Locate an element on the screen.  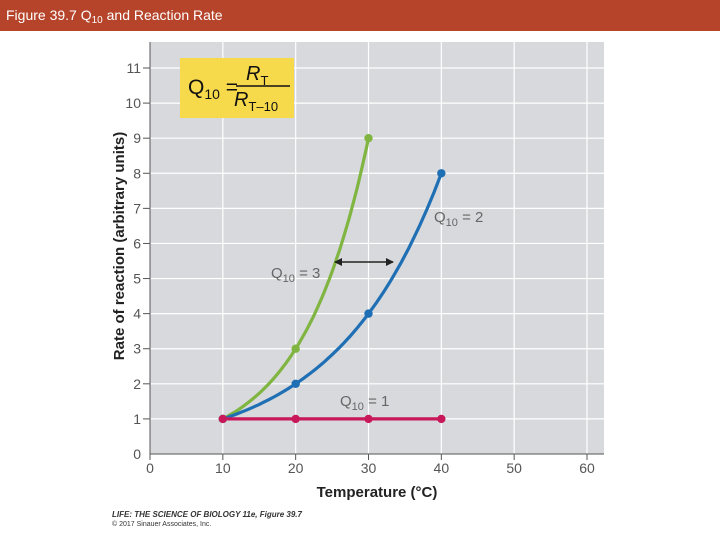
y-tick-label: 3 is located at coordinates (137, 349).